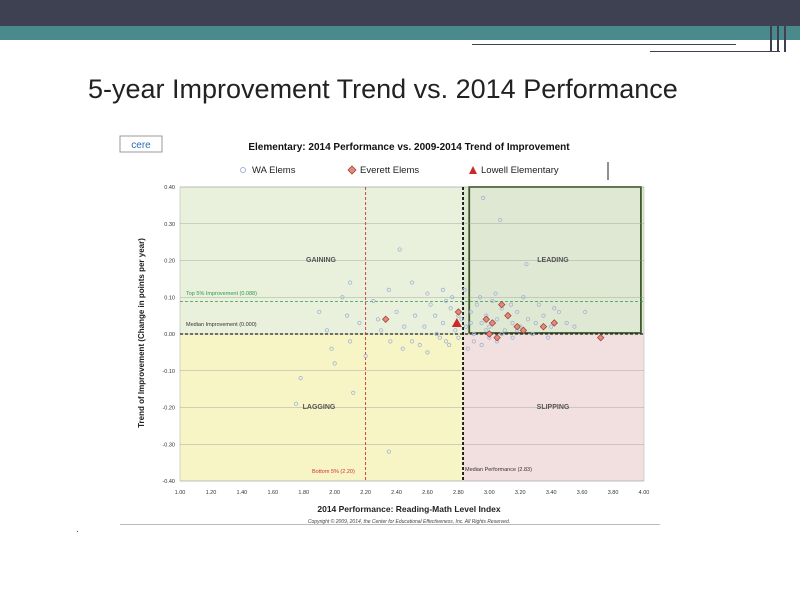  I want to click on bottom5-label: Bottom 5% (2.20), so click(333, 472).